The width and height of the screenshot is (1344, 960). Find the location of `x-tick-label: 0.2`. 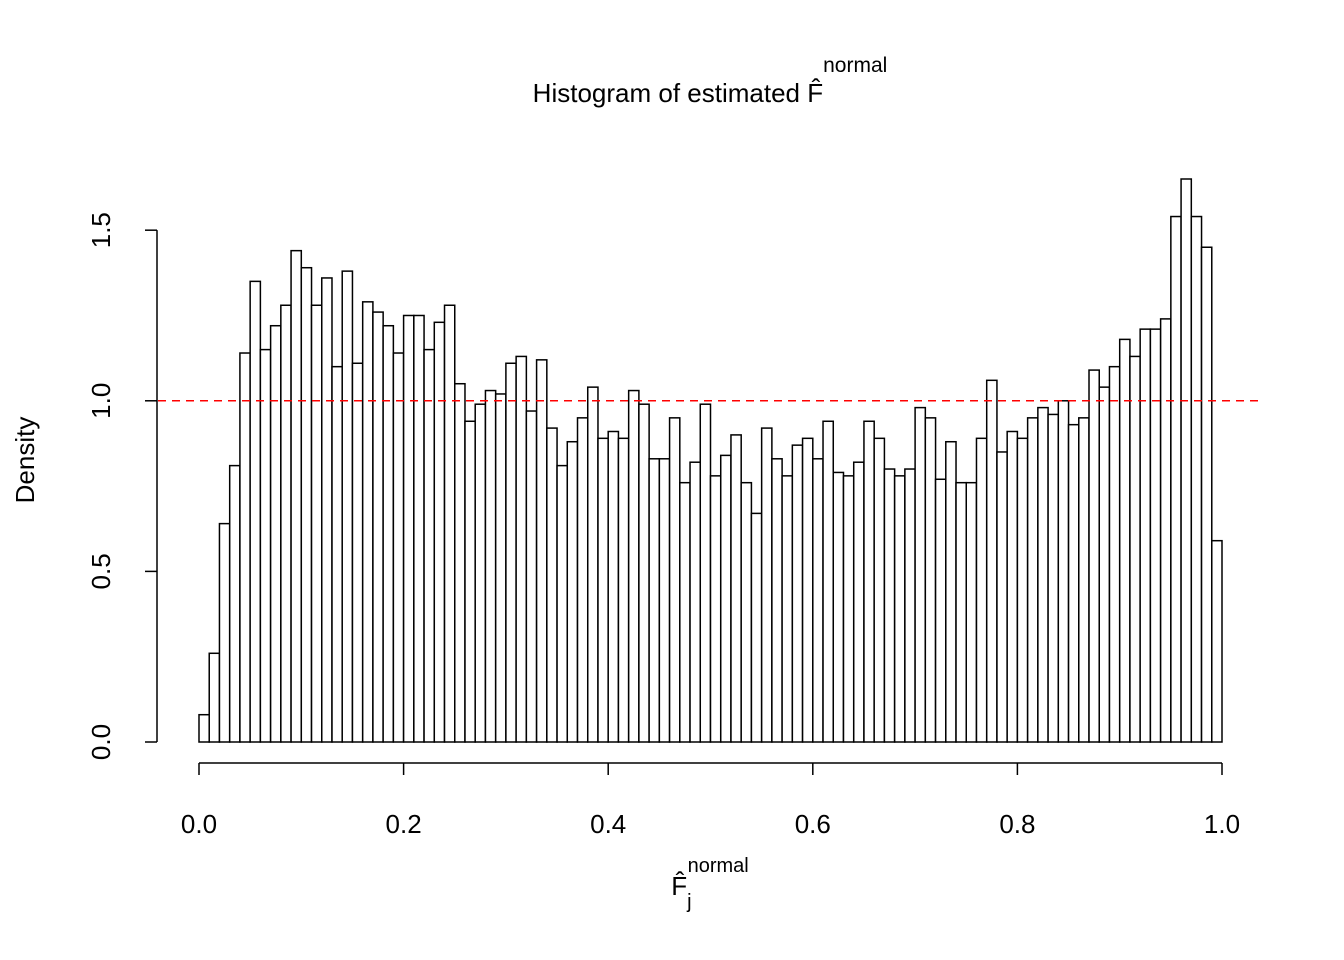

x-tick-label: 0.2 is located at coordinates (404, 824).